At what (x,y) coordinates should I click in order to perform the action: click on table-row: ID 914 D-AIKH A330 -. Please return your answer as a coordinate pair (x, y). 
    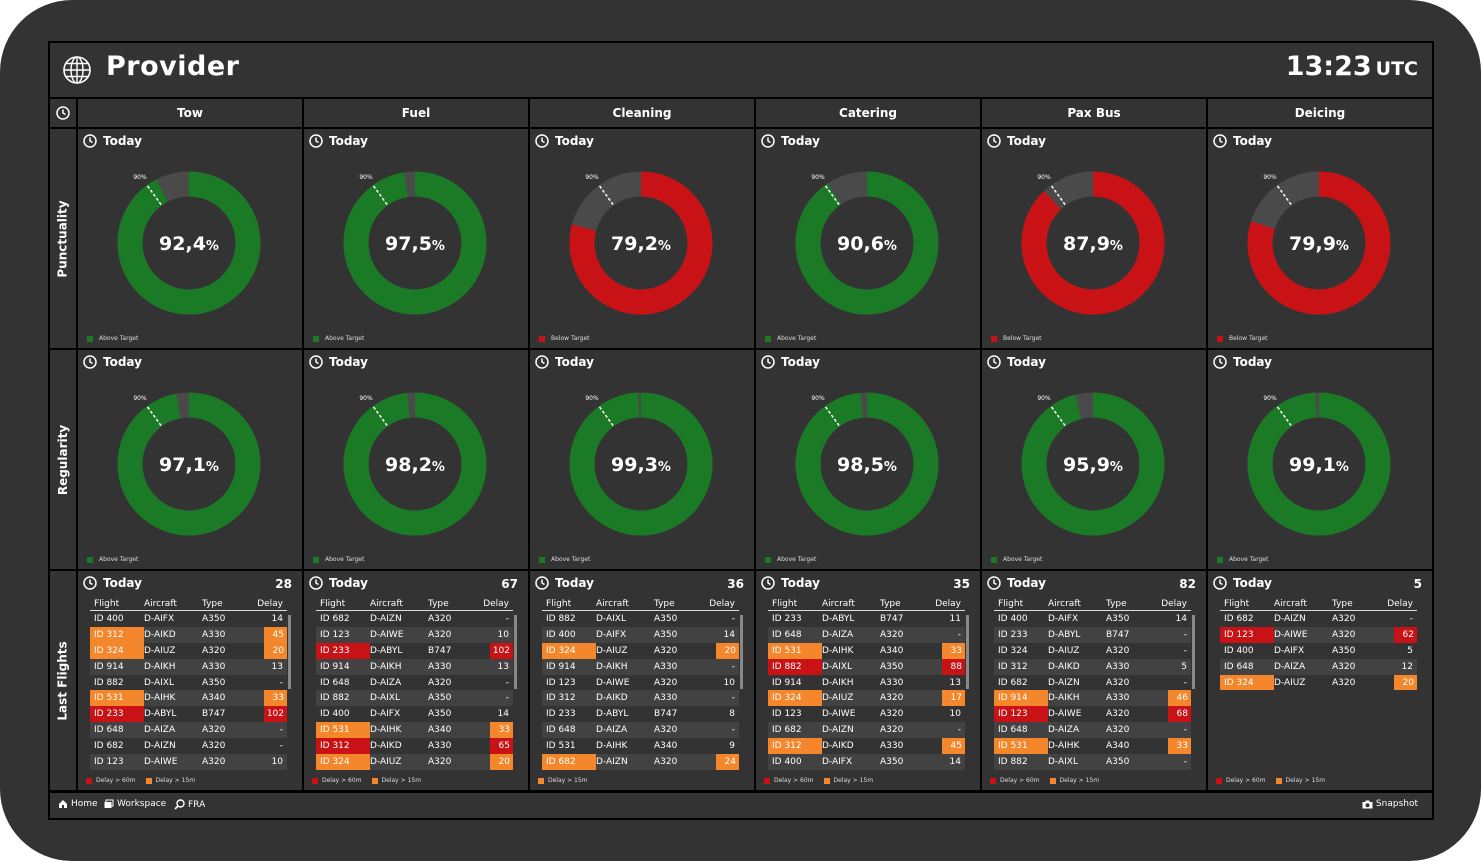
    Looking at the image, I should click on (640, 666).